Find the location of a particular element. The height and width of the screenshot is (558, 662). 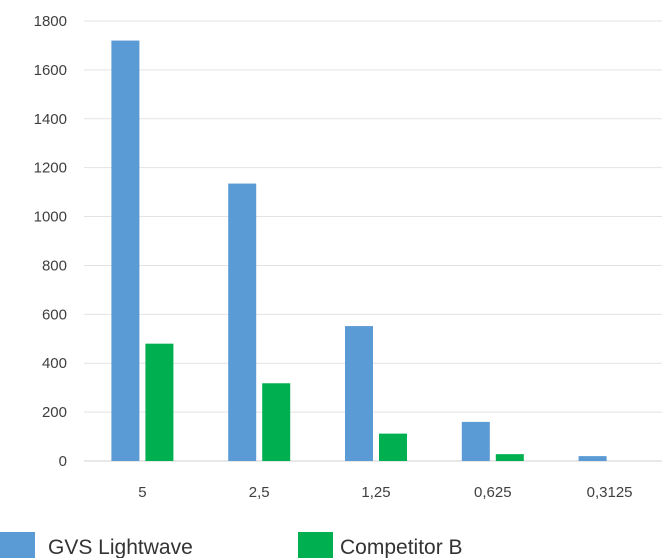

y-tick-label: 0 is located at coordinates (63, 461).